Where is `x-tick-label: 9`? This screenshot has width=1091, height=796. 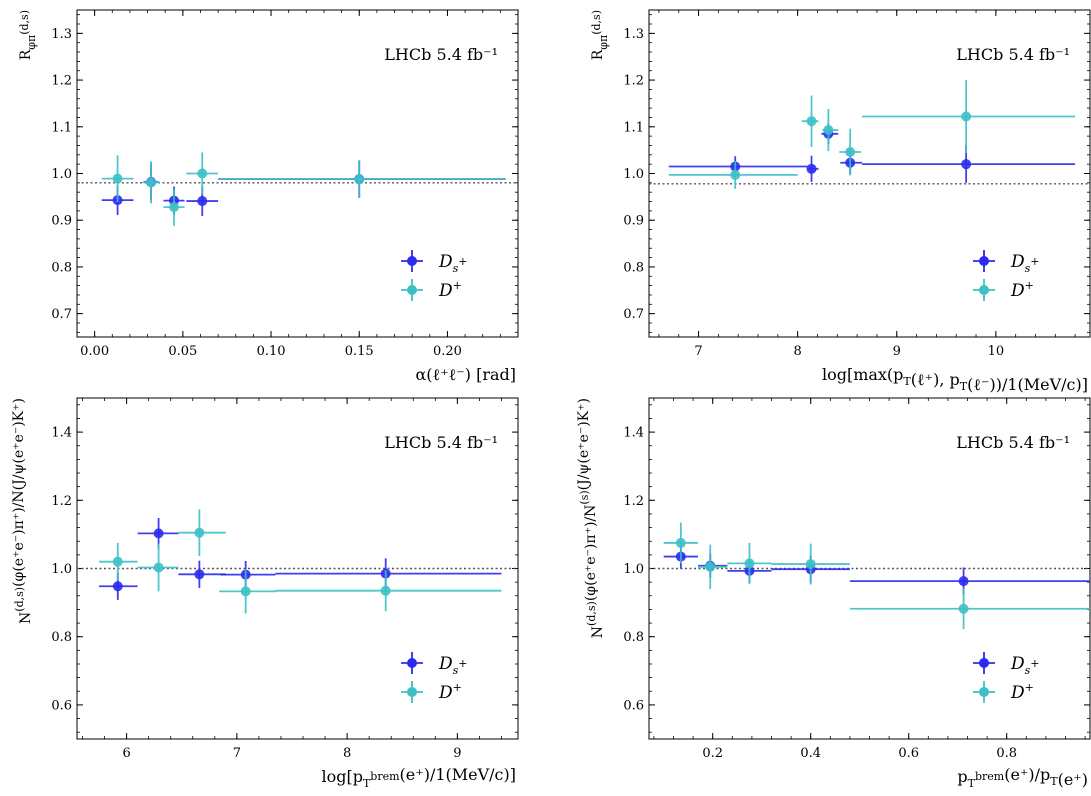 x-tick-label: 9 is located at coordinates (457, 753).